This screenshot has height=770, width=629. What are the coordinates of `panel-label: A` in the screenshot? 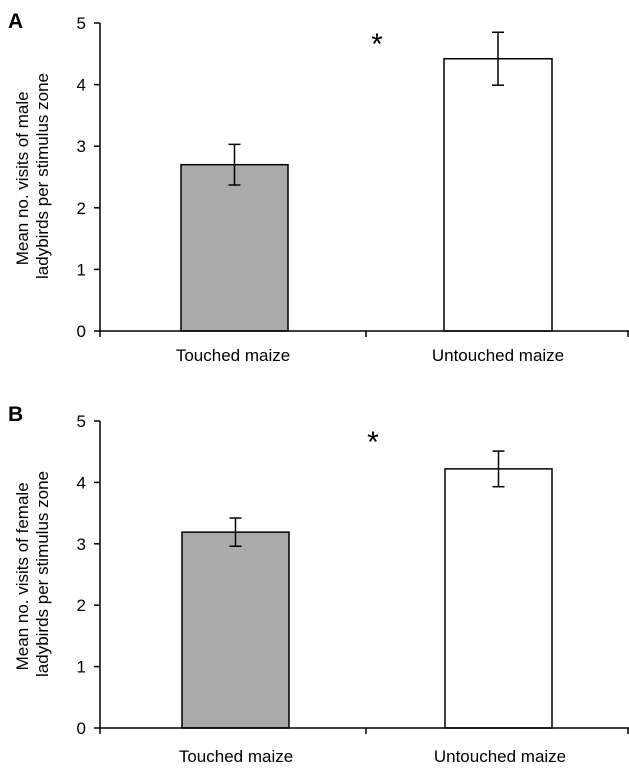 It's located at (15, 21).